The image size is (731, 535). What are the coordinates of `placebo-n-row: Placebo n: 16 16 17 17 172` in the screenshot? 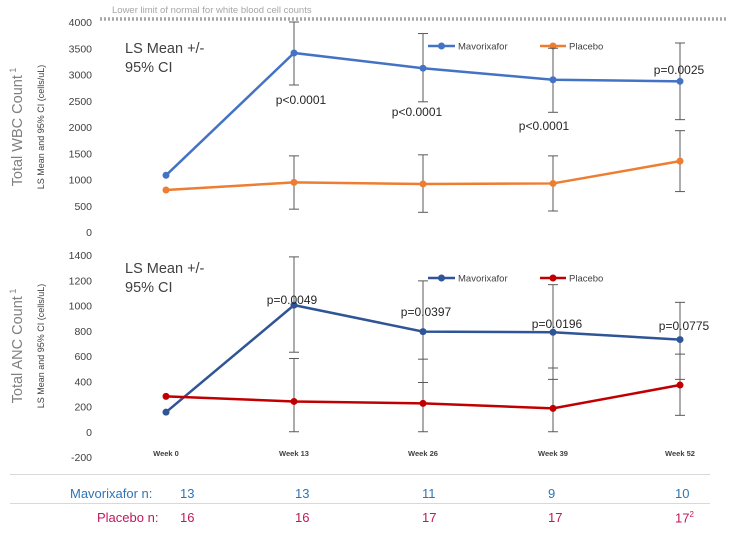 It's located at (365, 520).